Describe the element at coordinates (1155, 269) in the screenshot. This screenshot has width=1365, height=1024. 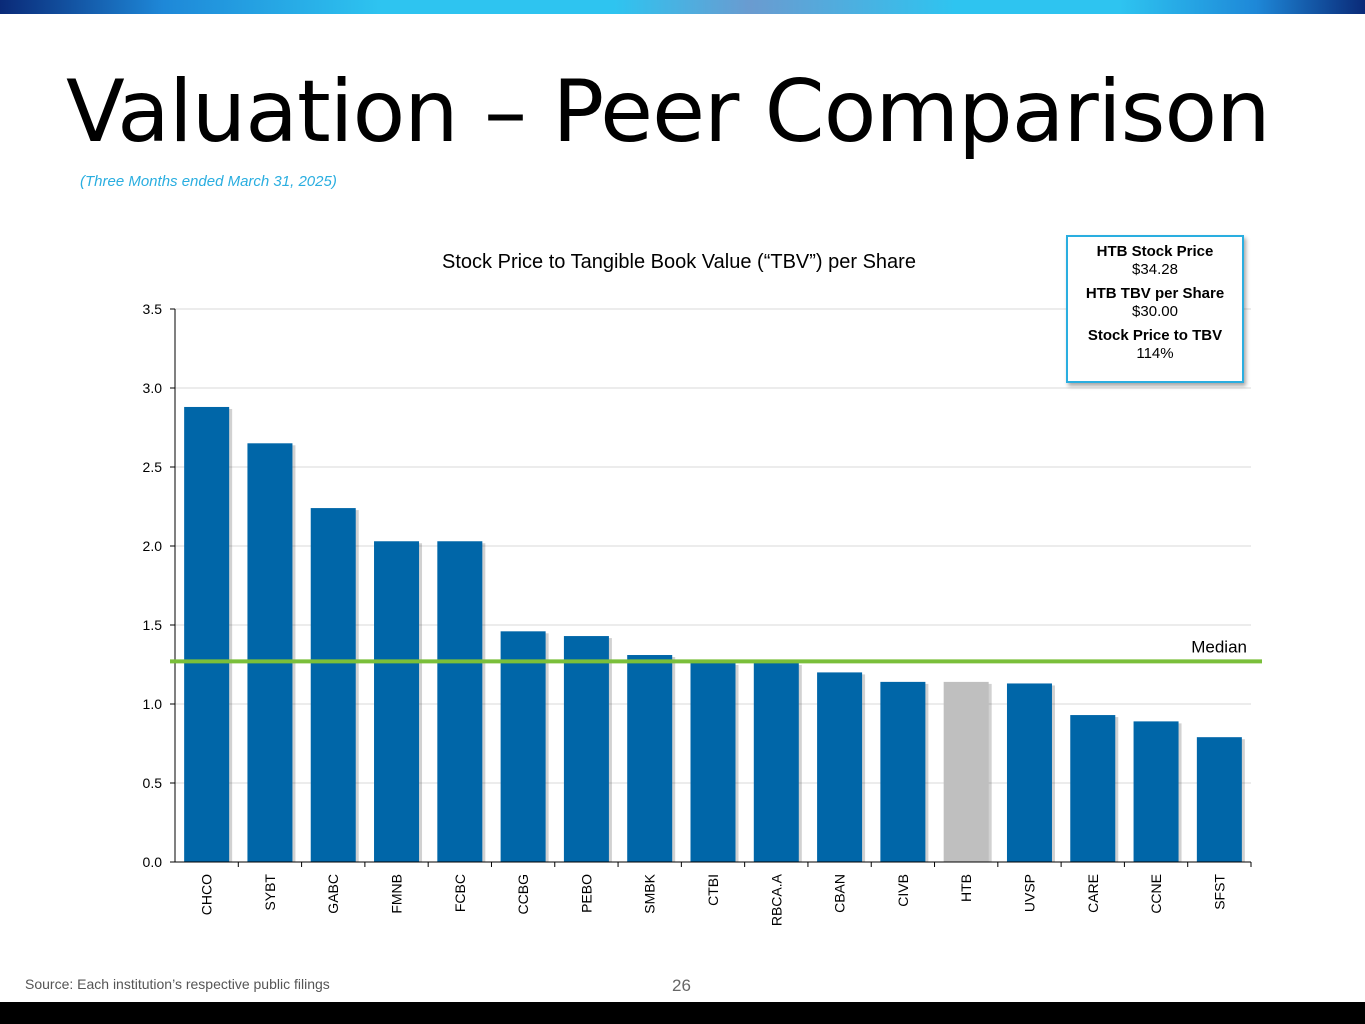
I see `info-value-stock-price: $34.28` at that location.